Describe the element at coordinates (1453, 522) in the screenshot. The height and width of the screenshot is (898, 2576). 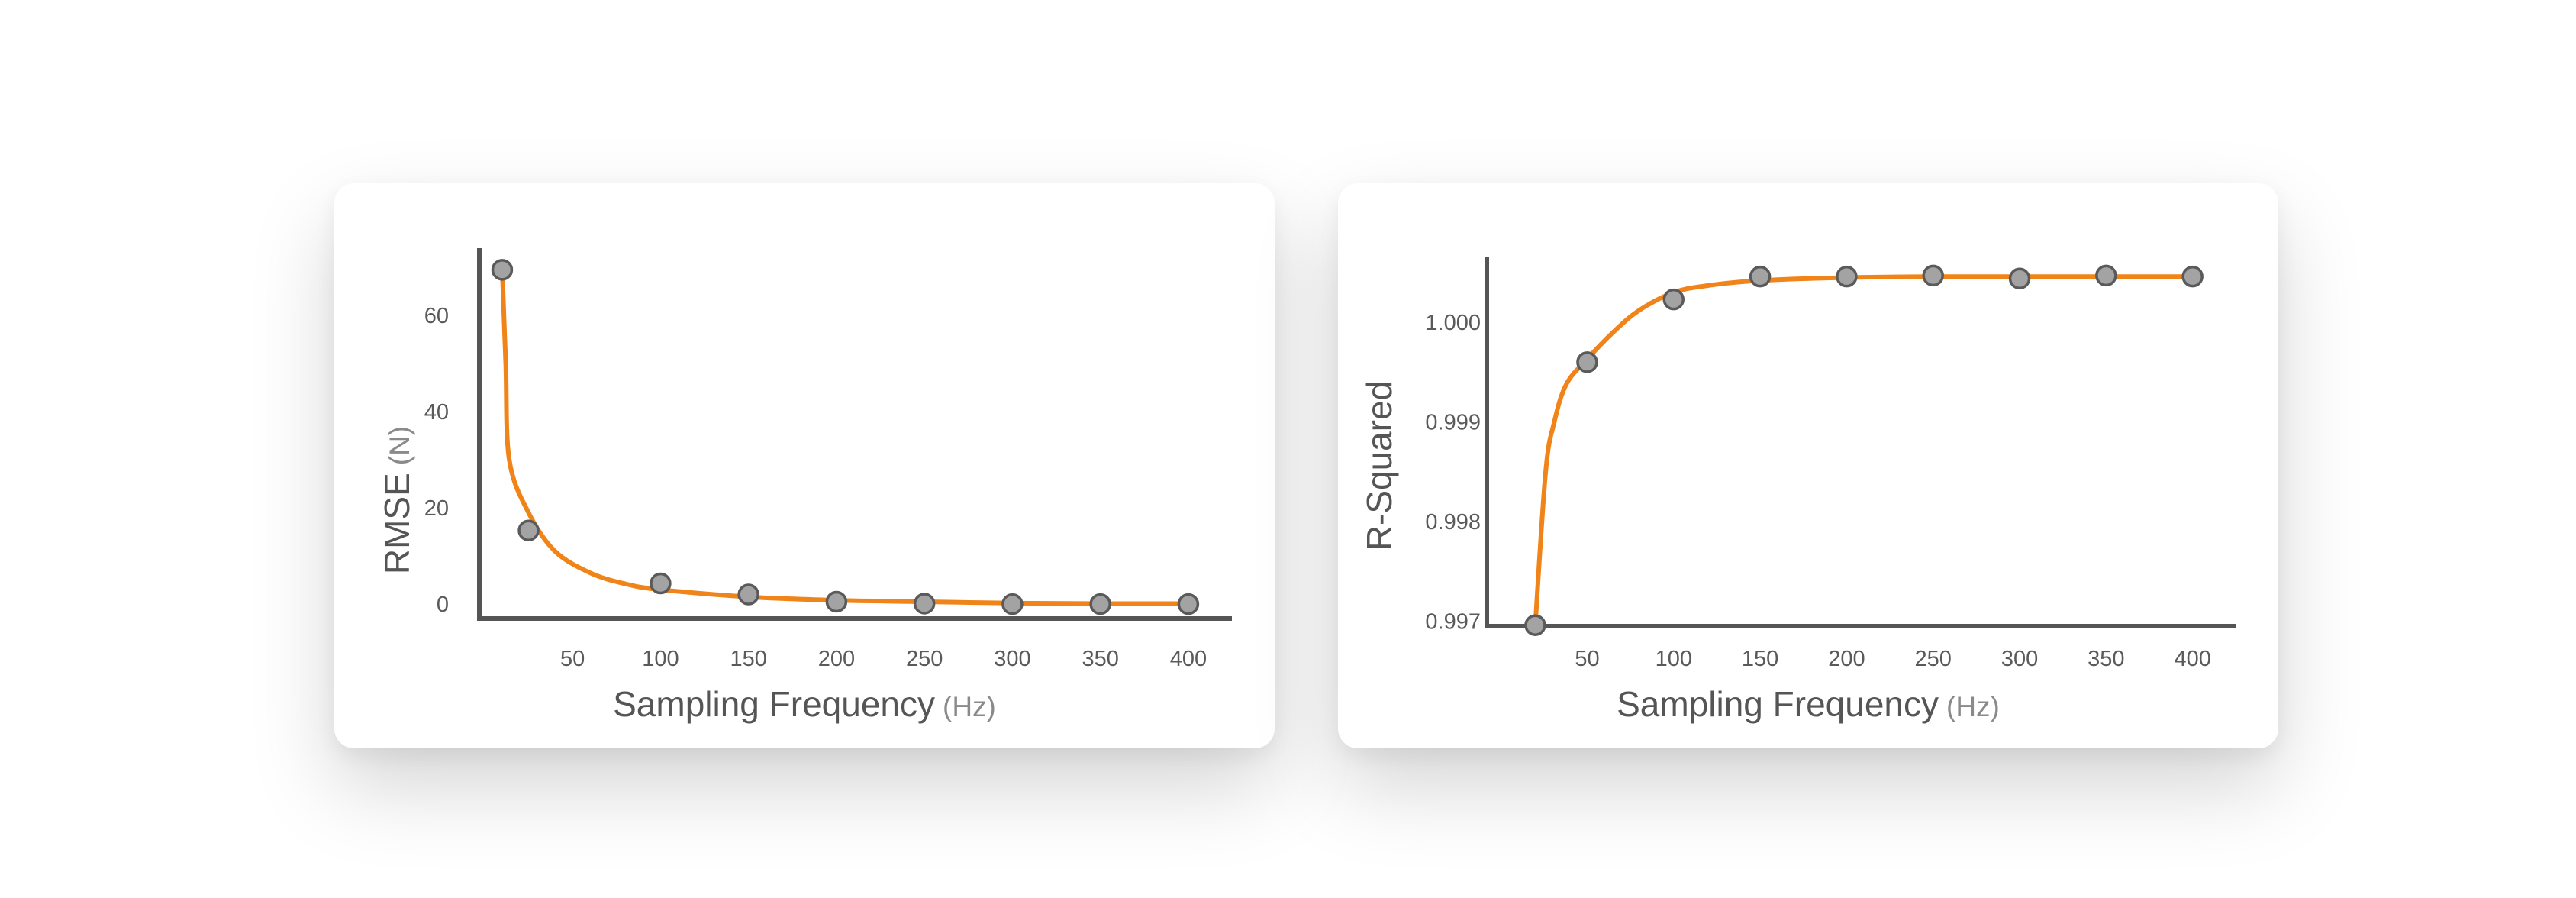
I see `y-tick-label: 0.998` at that location.